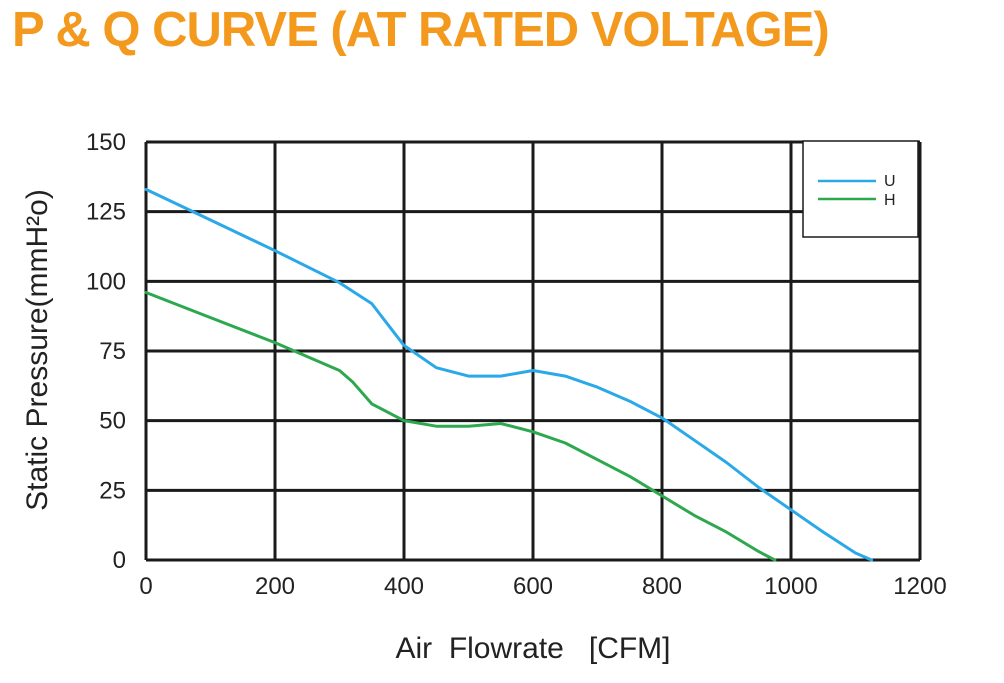 The width and height of the screenshot is (1004, 683). I want to click on y-tick-label: 150, so click(106, 142).